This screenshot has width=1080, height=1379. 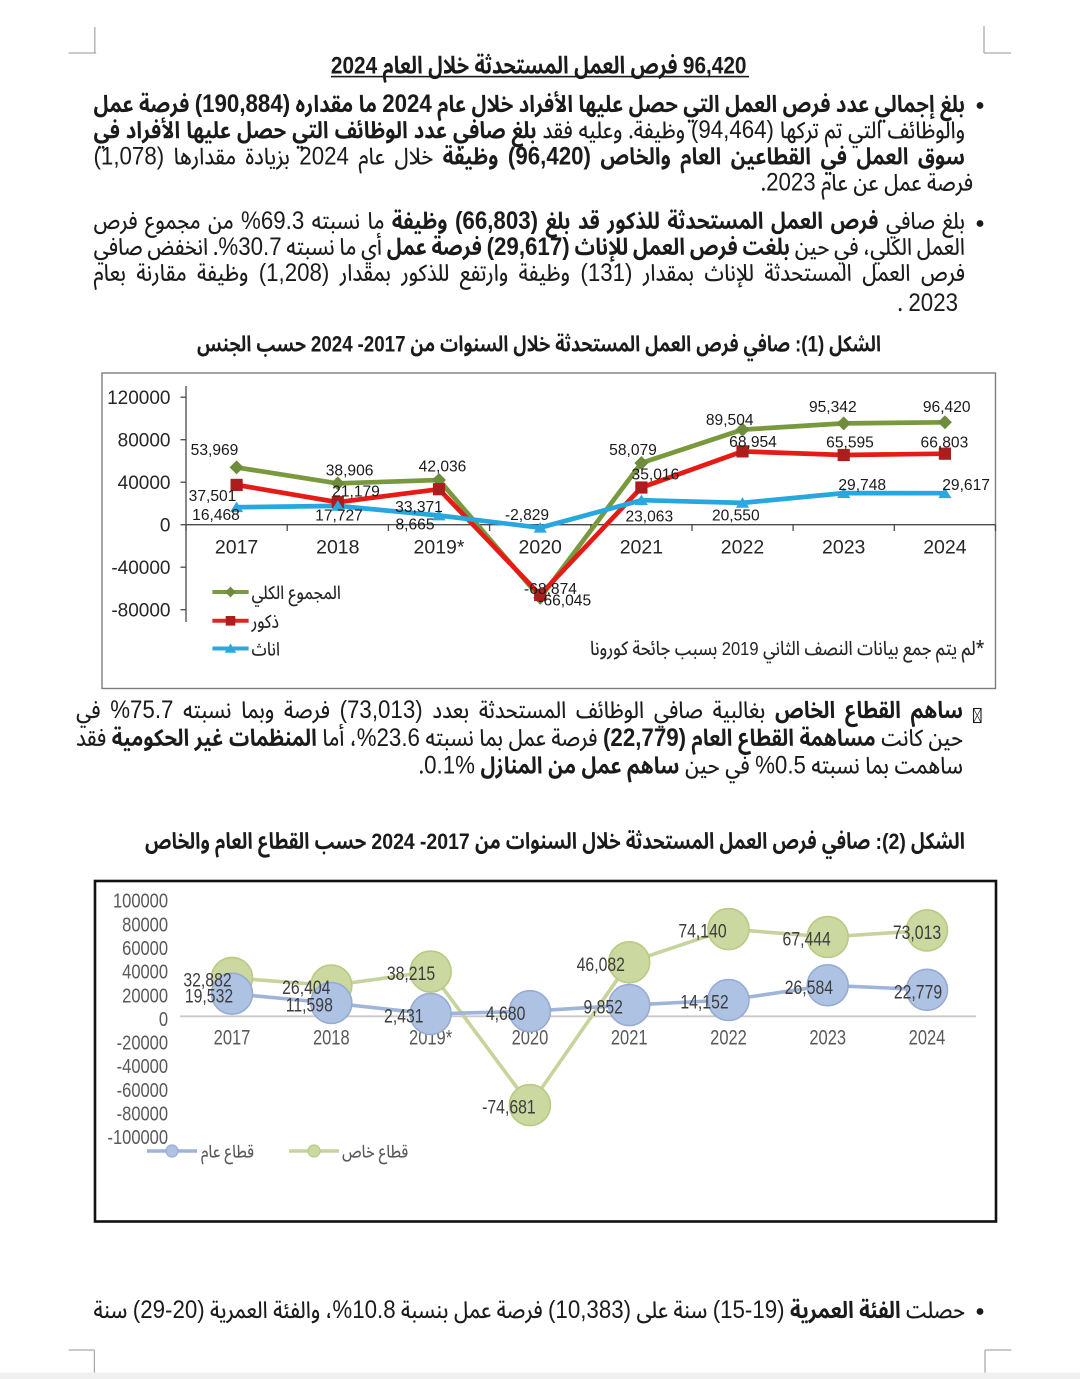 I want to click on svg-text: 16,468, so click(x=216, y=515).